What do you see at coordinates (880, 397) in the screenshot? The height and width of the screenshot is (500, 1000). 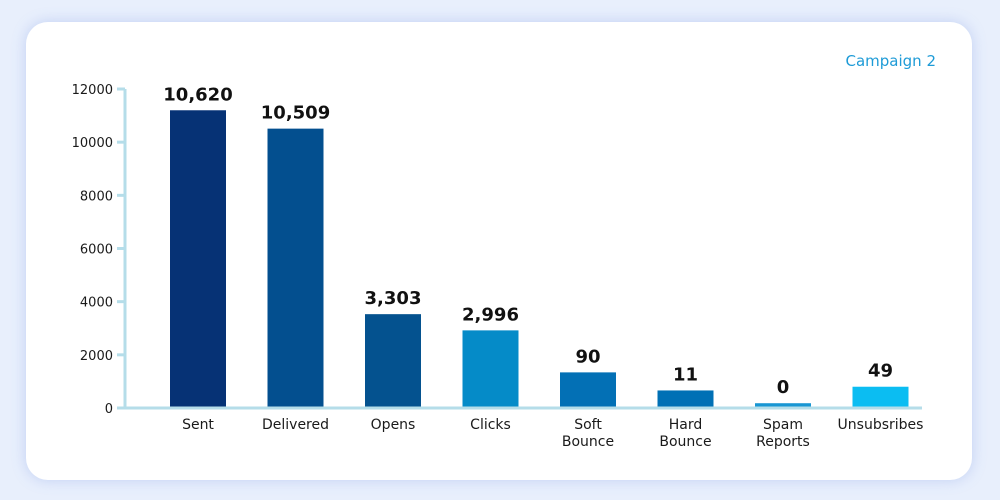 I see `bar-unsubsribes` at bounding box center [880, 397].